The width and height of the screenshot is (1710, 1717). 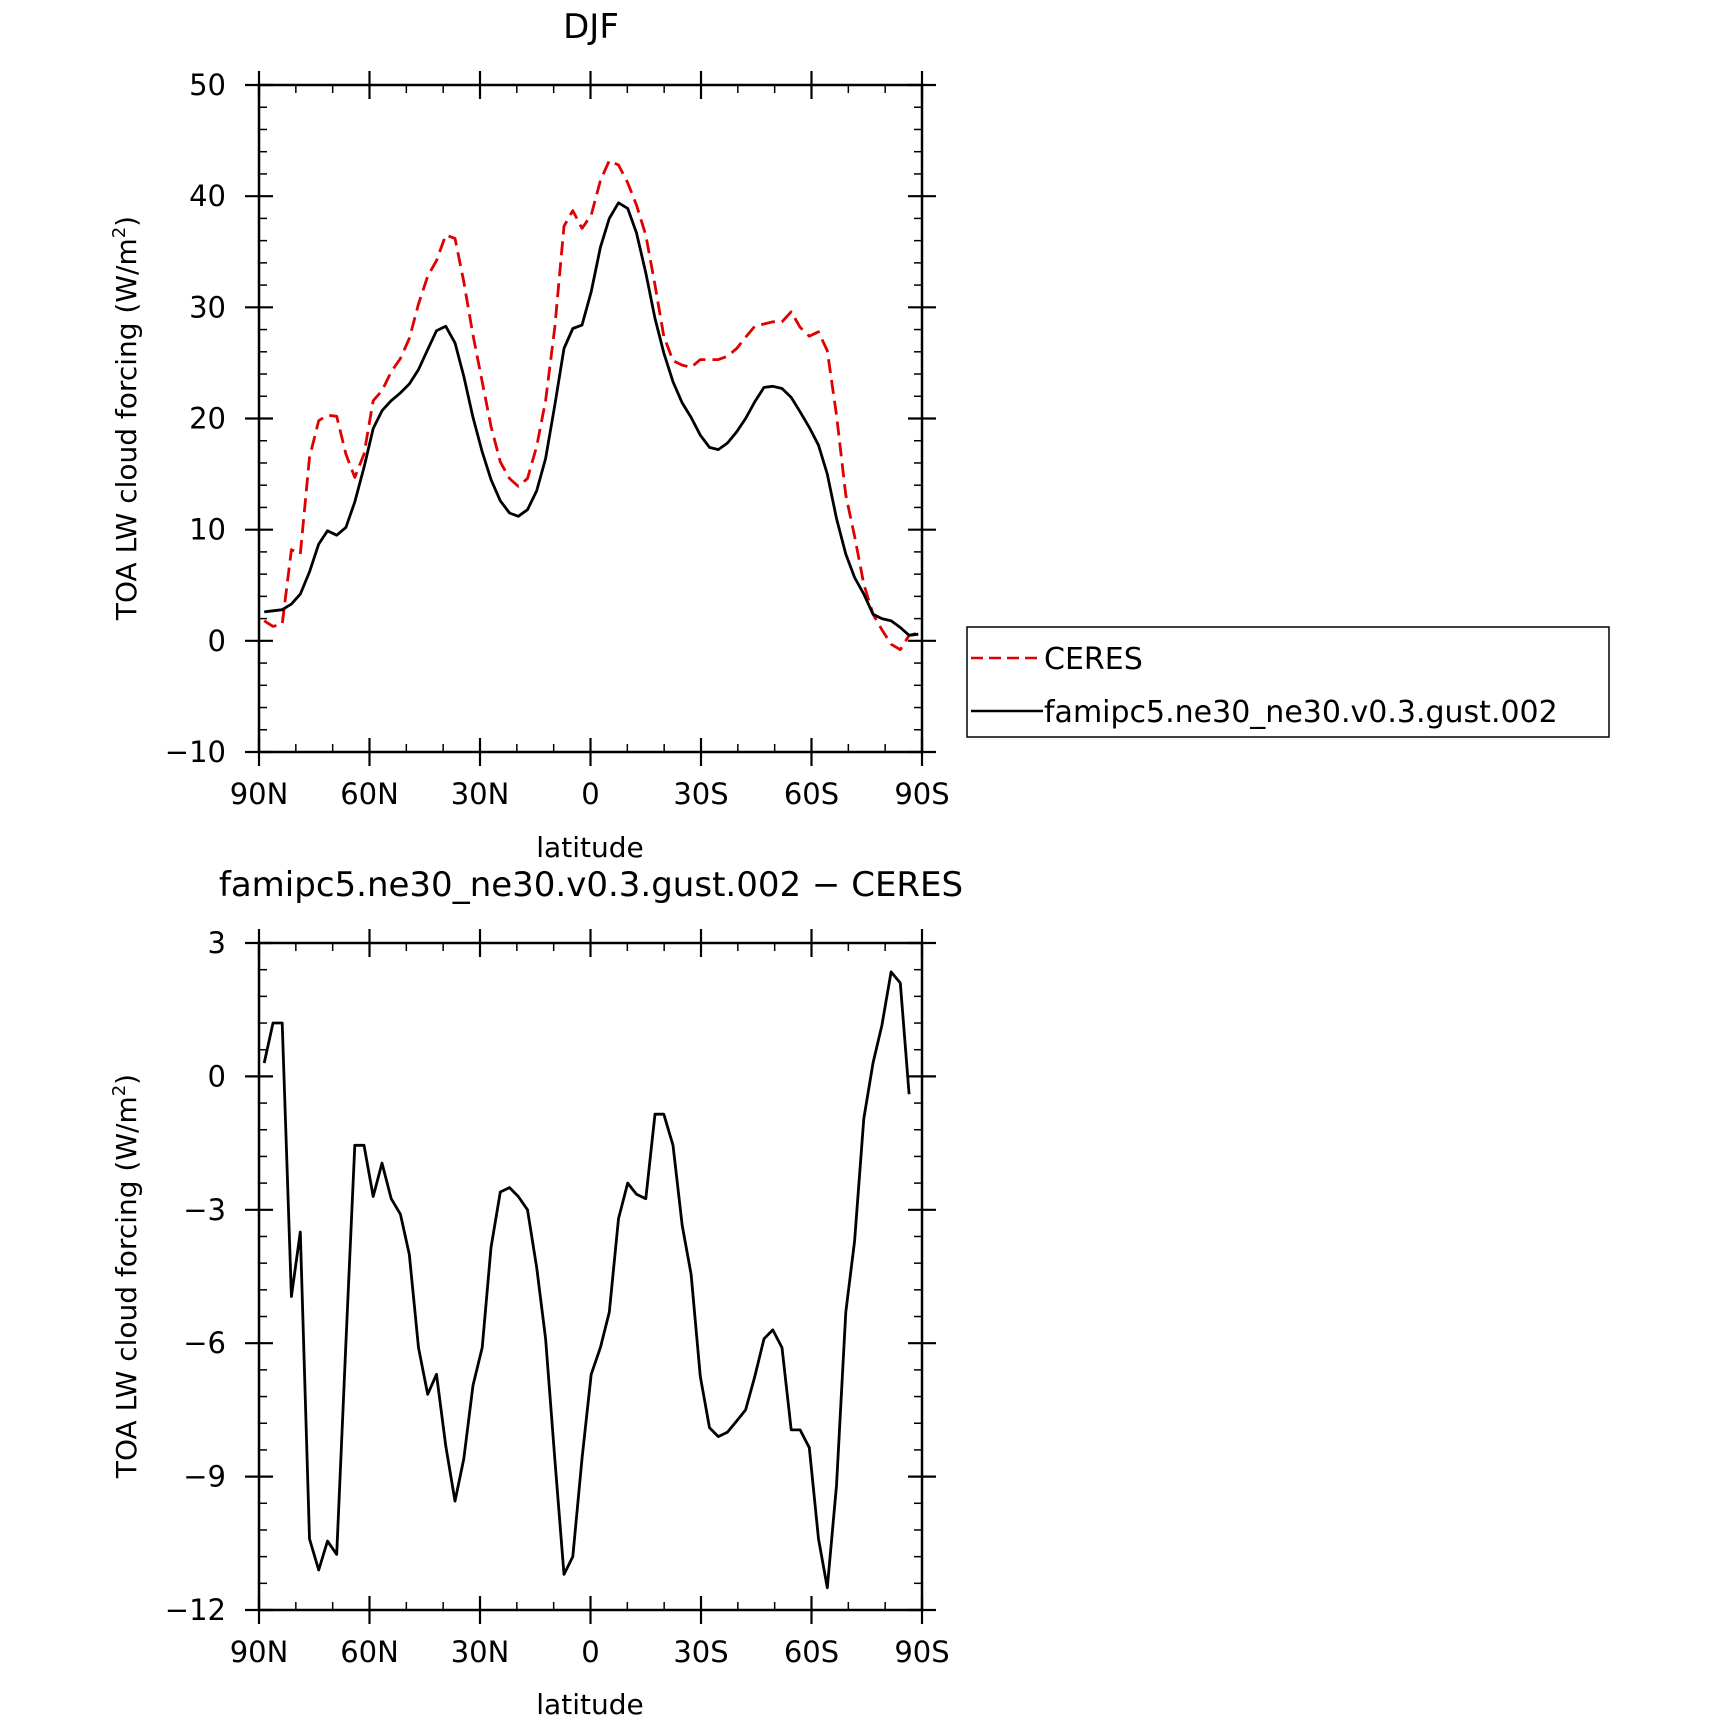 What do you see at coordinates (1093, 659) in the screenshot?
I see `legend-label-ceres: CERES` at bounding box center [1093, 659].